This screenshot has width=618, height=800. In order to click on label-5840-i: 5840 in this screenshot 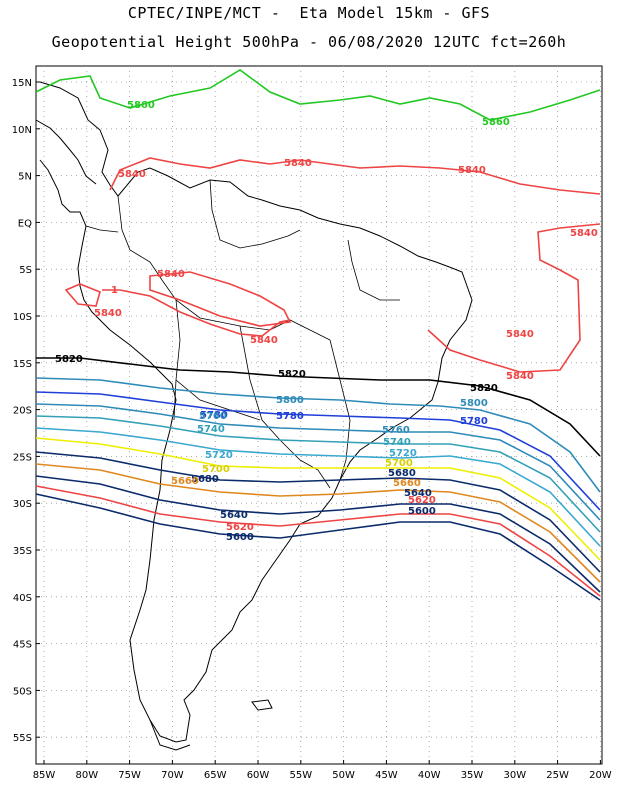, I will do `click(520, 376)`.